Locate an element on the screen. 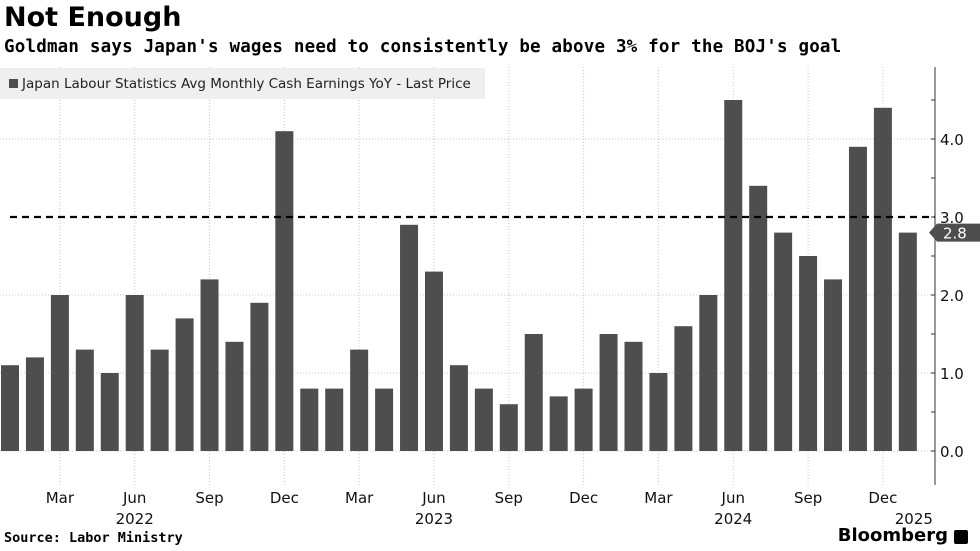 The height and width of the screenshot is (551, 980). x-year-label: 2024 is located at coordinates (733, 519).